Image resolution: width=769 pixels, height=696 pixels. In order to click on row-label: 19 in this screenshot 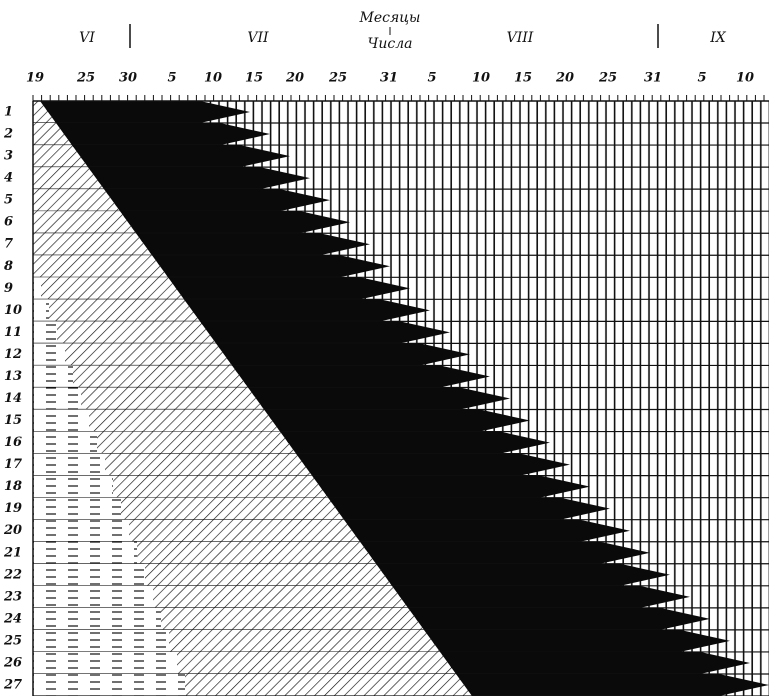, I will do `click(13, 508)`.